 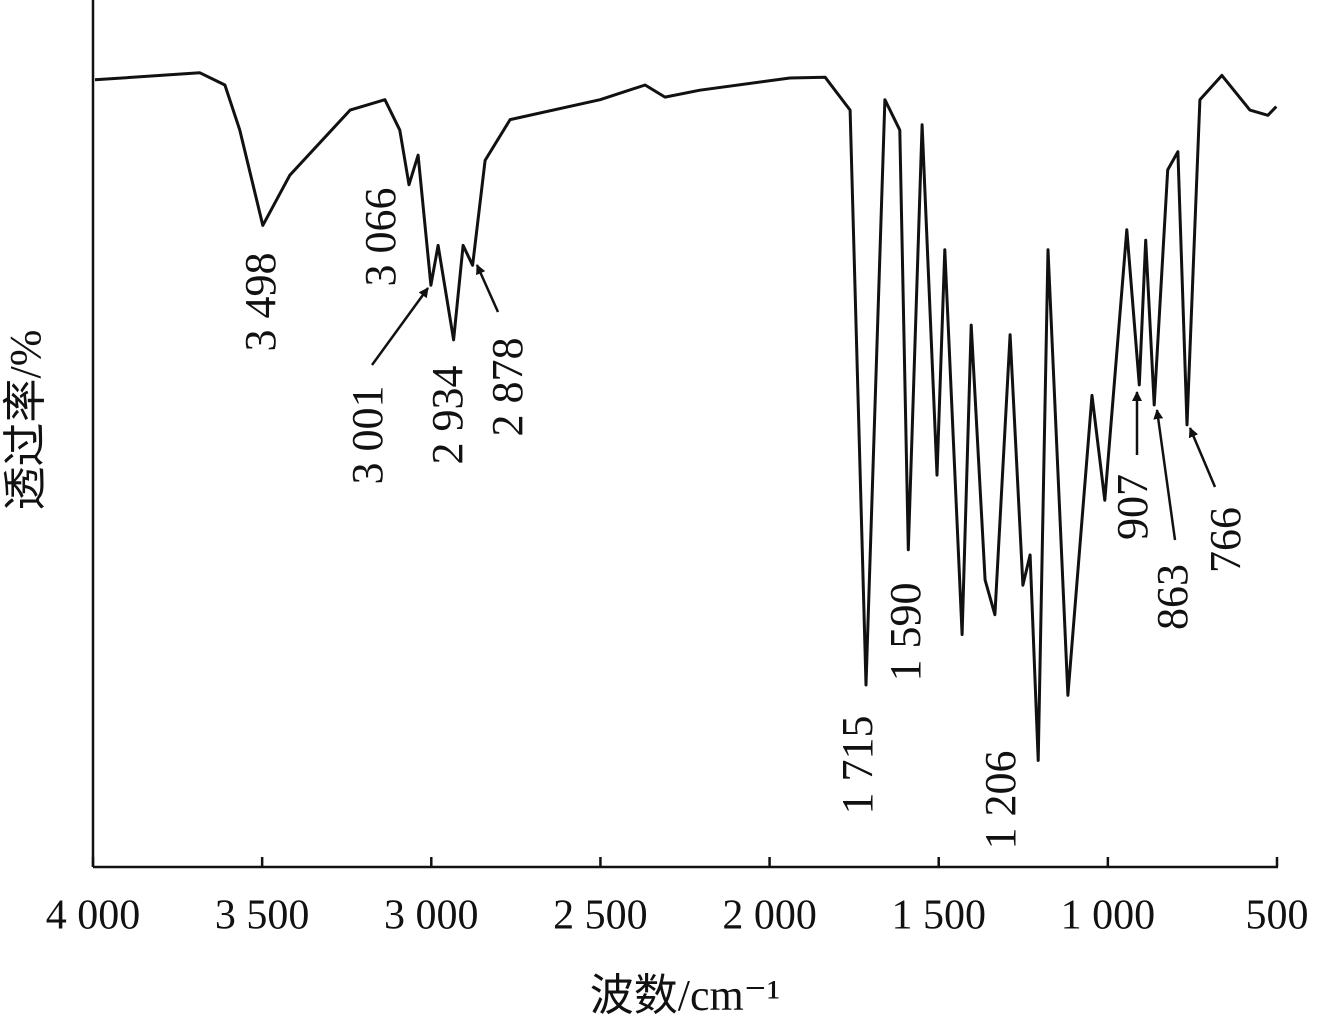 What do you see at coordinates (367, 435) in the screenshot?
I see `peak-label: 3 001` at bounding box center [367, 435].